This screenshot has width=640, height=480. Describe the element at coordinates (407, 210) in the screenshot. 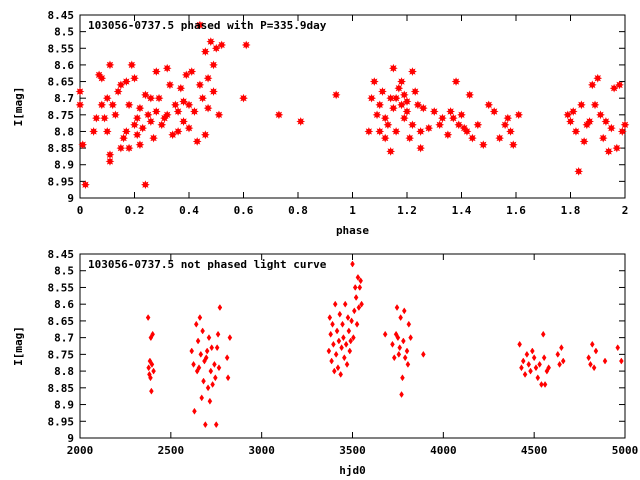

I see `x-tick-label: 1.2` at that location.